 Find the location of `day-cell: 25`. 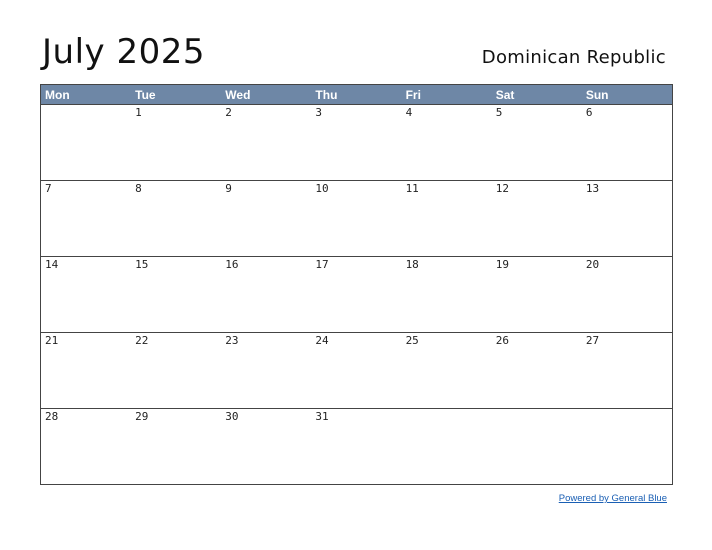

day-cell: 25 is located at coordinates (412, 340).